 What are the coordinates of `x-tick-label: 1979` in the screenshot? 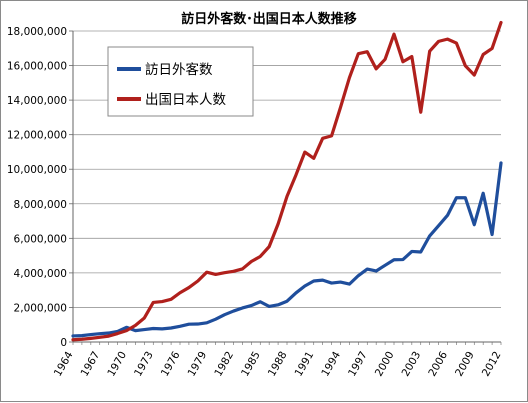 It's located at (198, 364).